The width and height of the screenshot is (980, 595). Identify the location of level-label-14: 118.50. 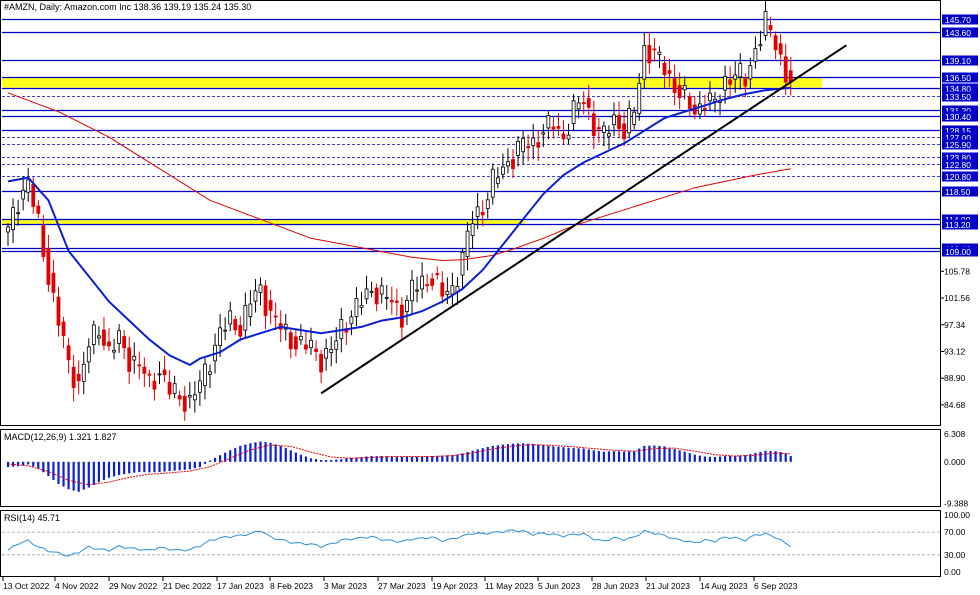
(958, 192).